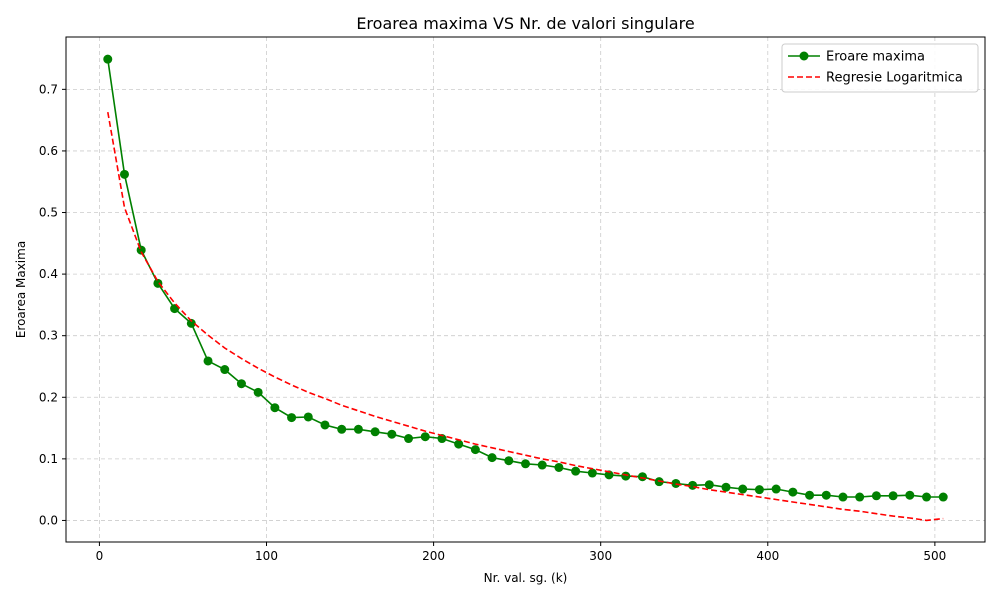  I want to click on legend: Eroare maxima Regresie Logaritmica, so click(880, 68).